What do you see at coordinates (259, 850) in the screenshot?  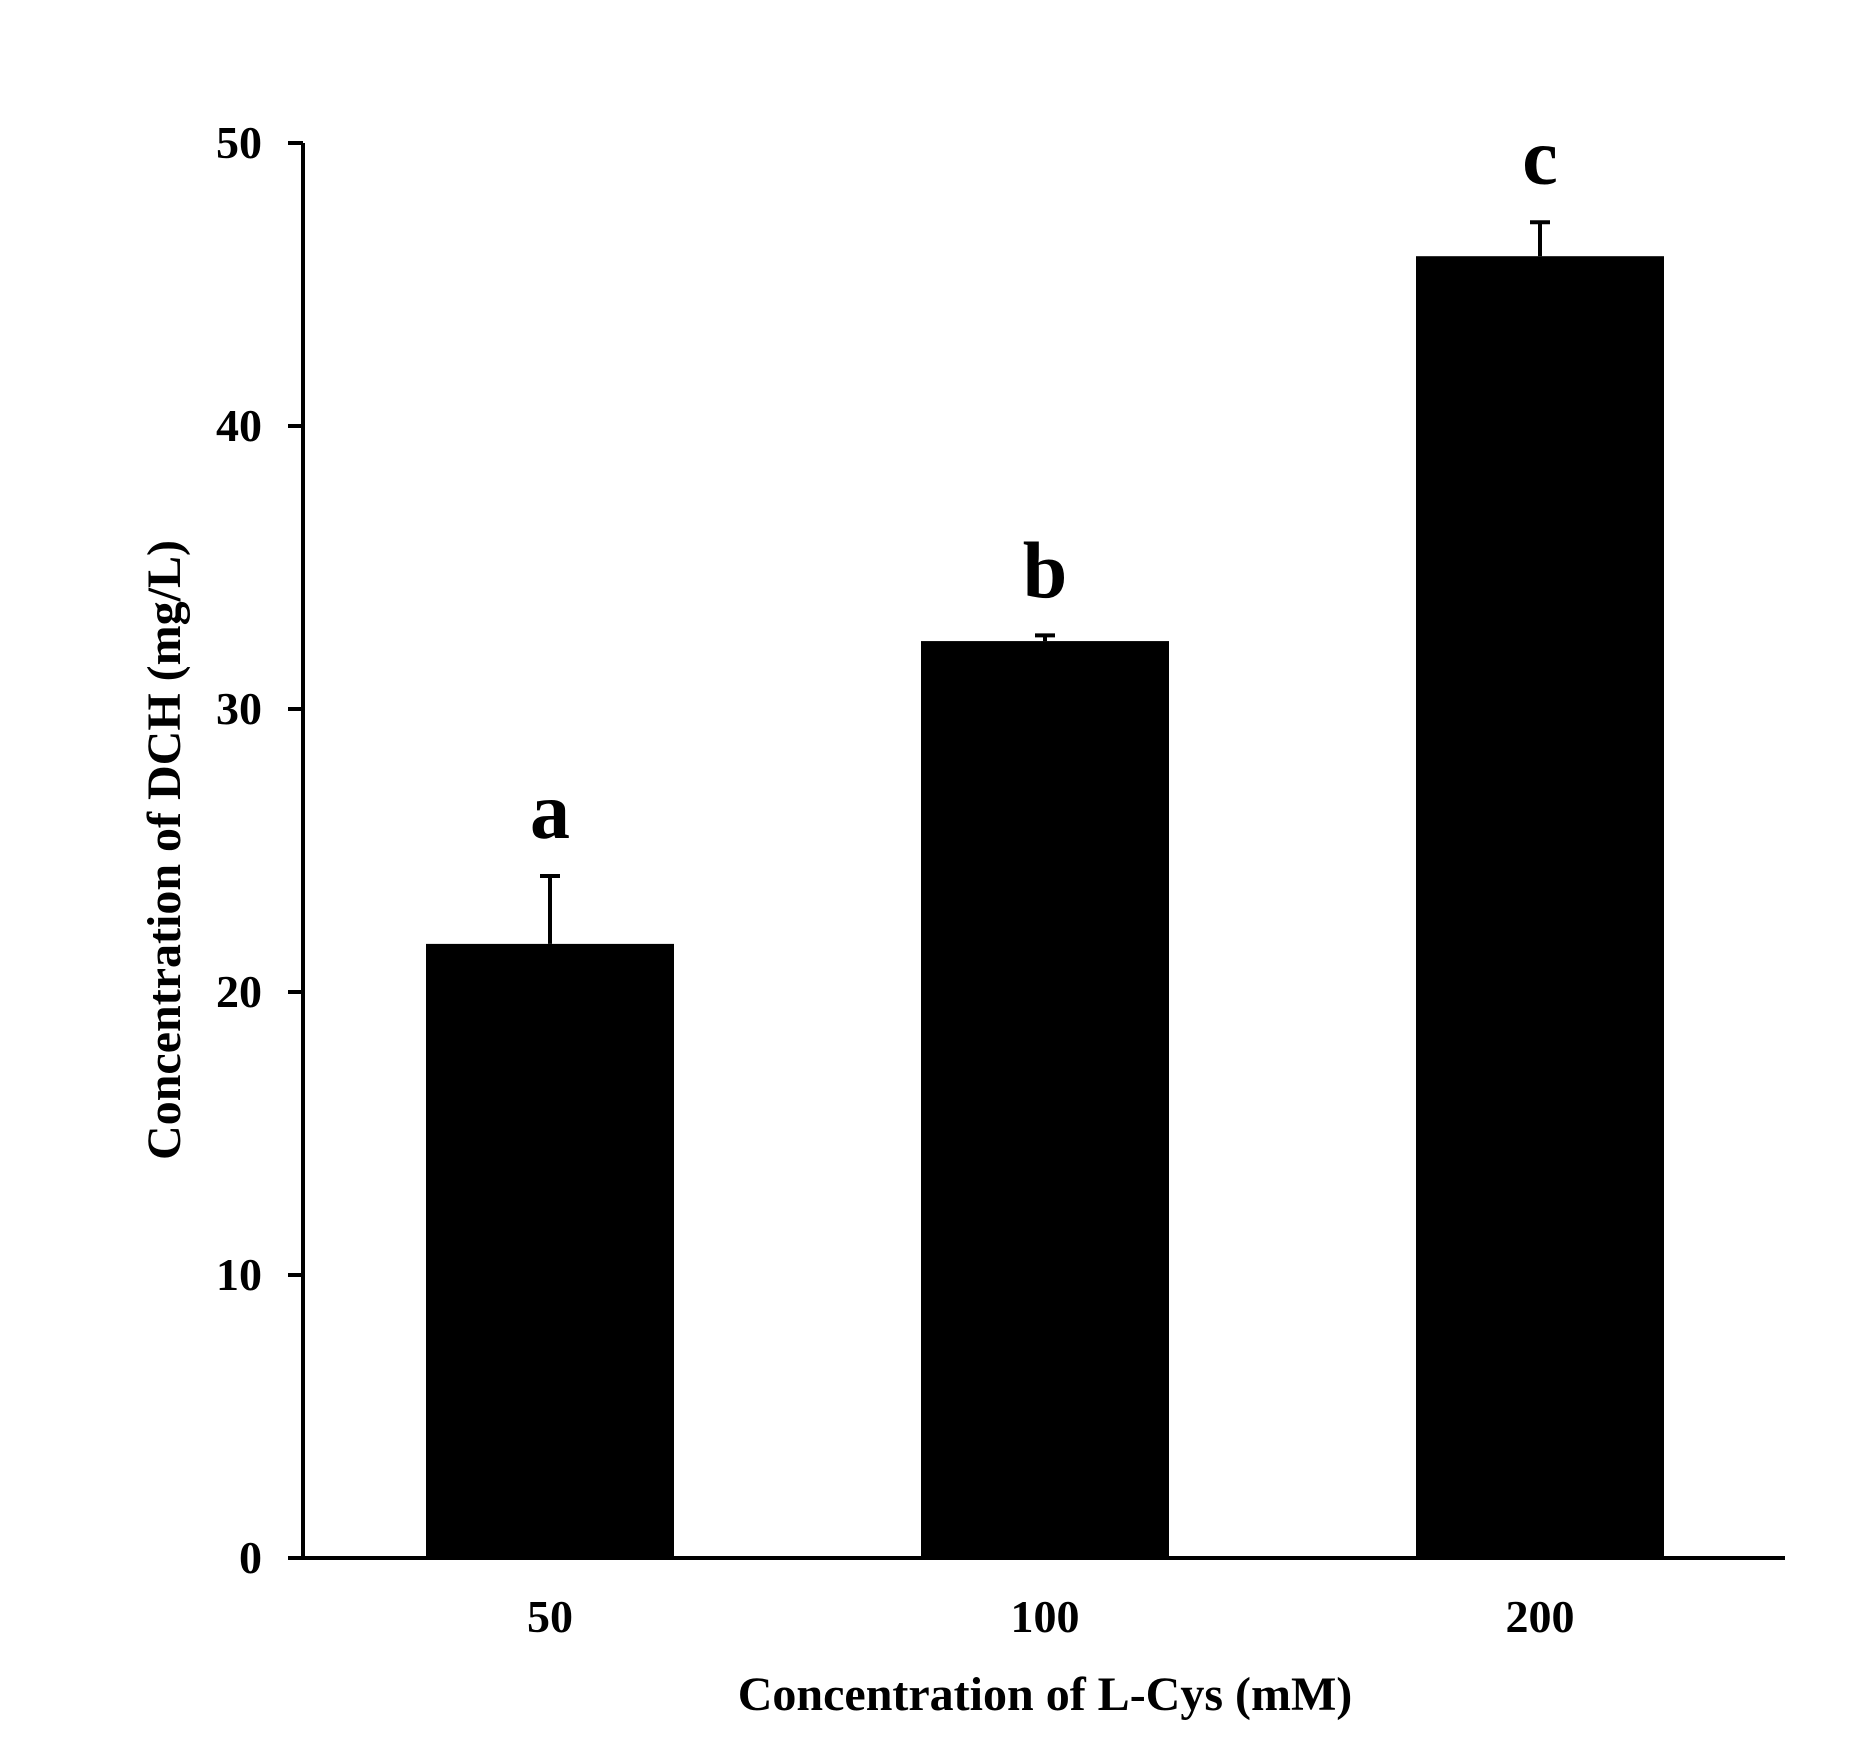 I see `y-axis-ticks: 0 10 20 30 40 50` at bounding box center [259, 850].